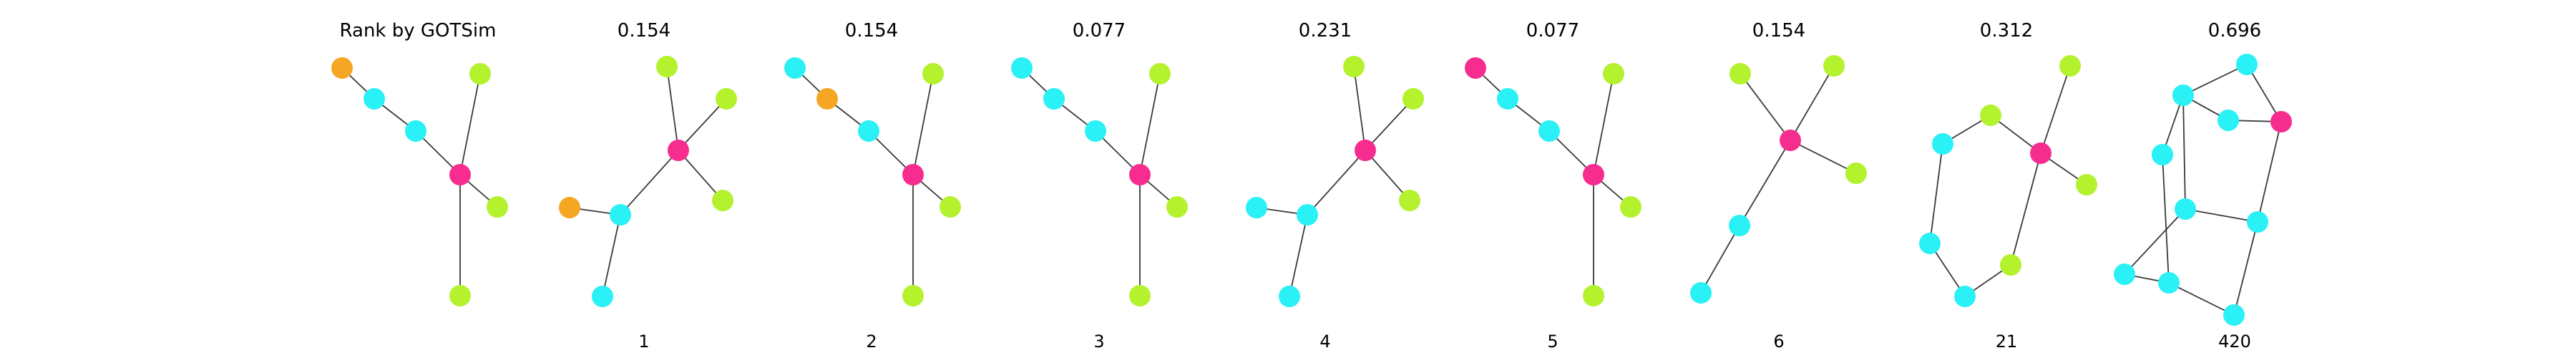  What do you see at coordinates (1552, 342) in the screenshot?
I see `panel-rank: 5` at bounding box center [1552, 342].